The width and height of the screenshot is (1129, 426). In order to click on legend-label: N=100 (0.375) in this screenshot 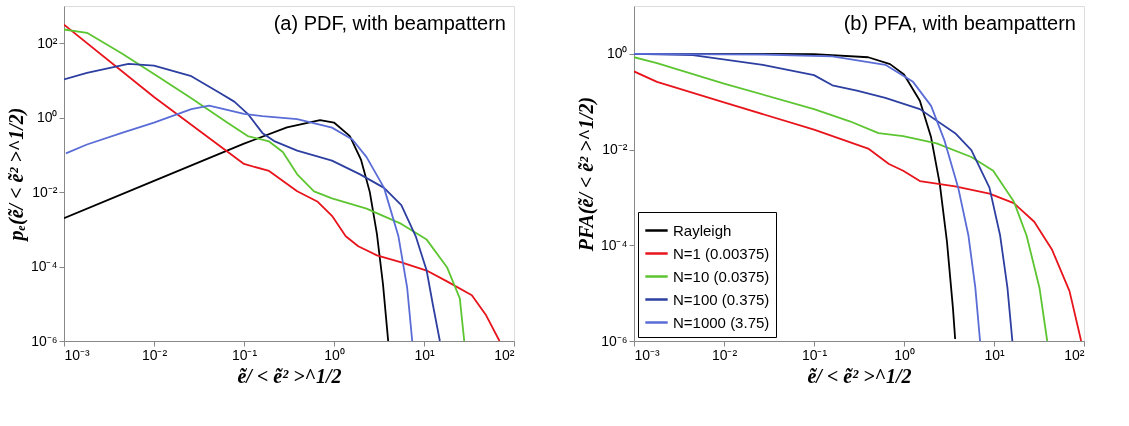, I will do `click(721, 299)`.